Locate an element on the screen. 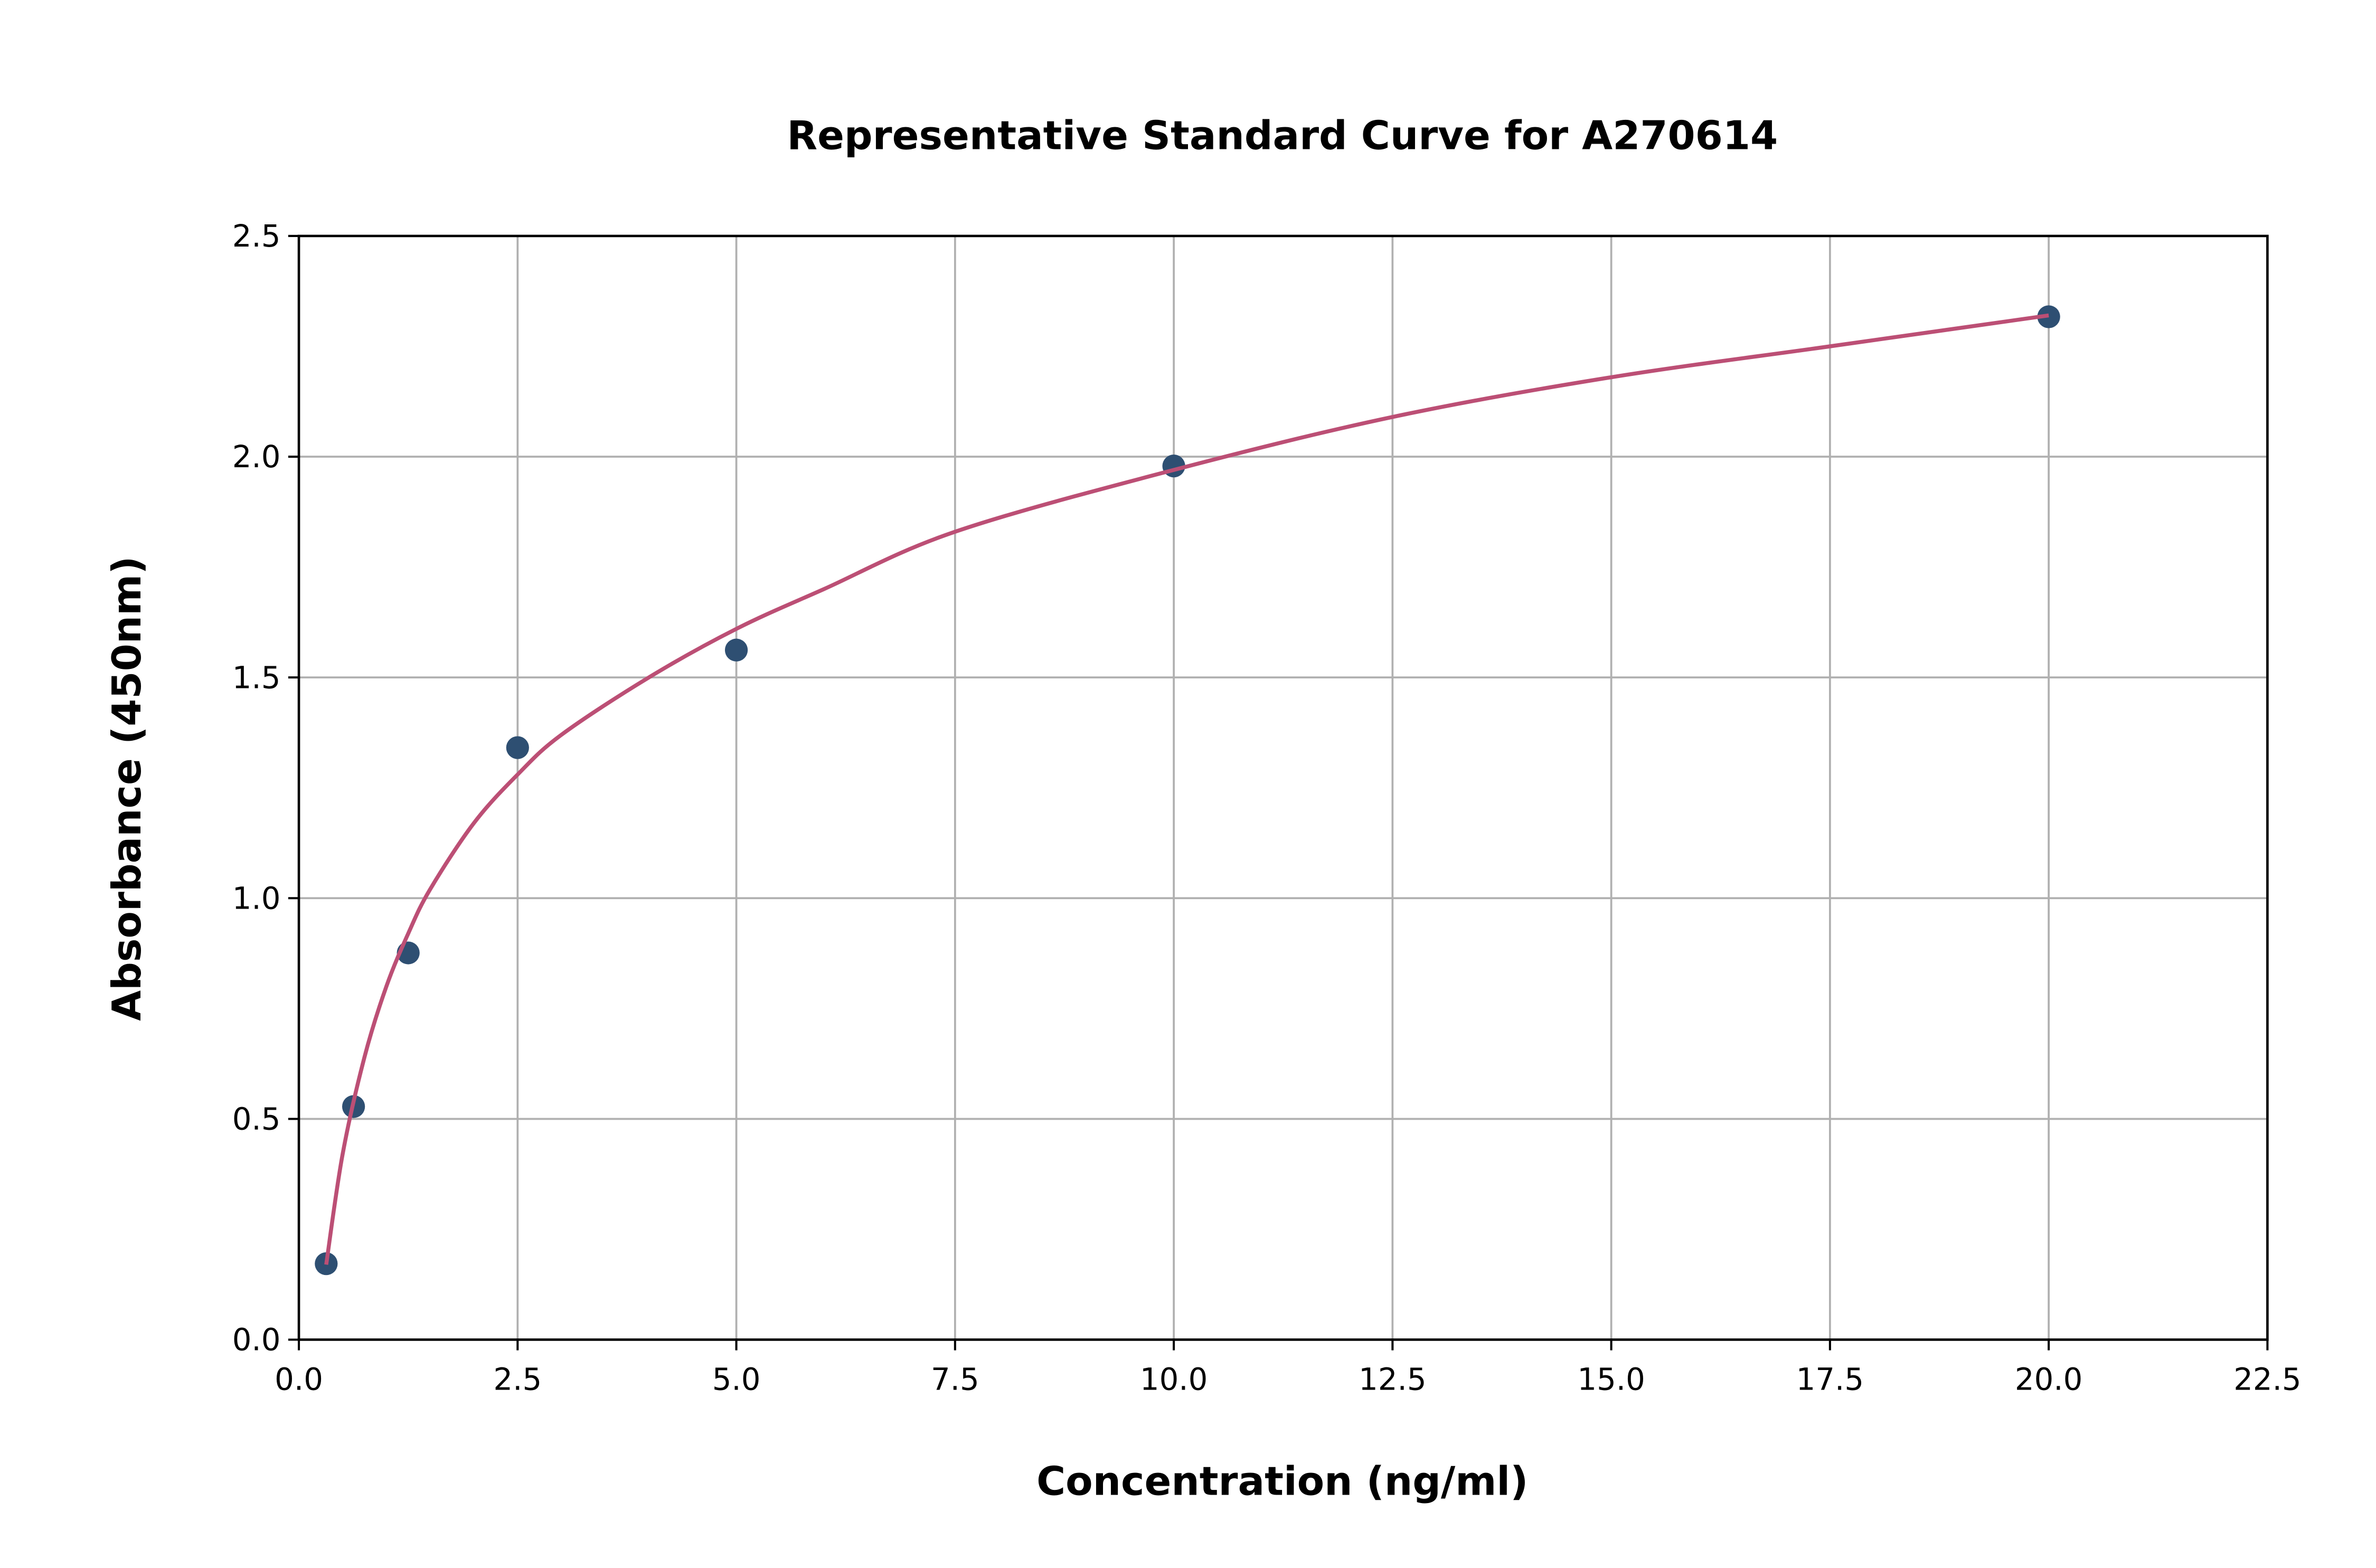  y-axis-label: Absorbance (450nm) is located at coordinates (127, 789).